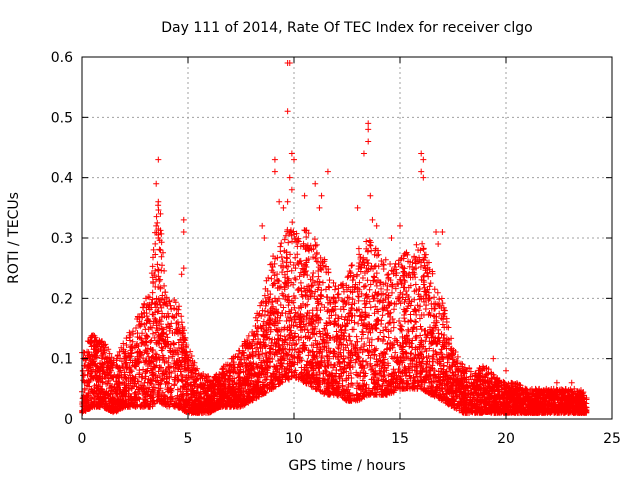 Image resolution: width=640 pixels, height=480 pixels. I want to click on x-tick-label: 0, so click(82, 439).